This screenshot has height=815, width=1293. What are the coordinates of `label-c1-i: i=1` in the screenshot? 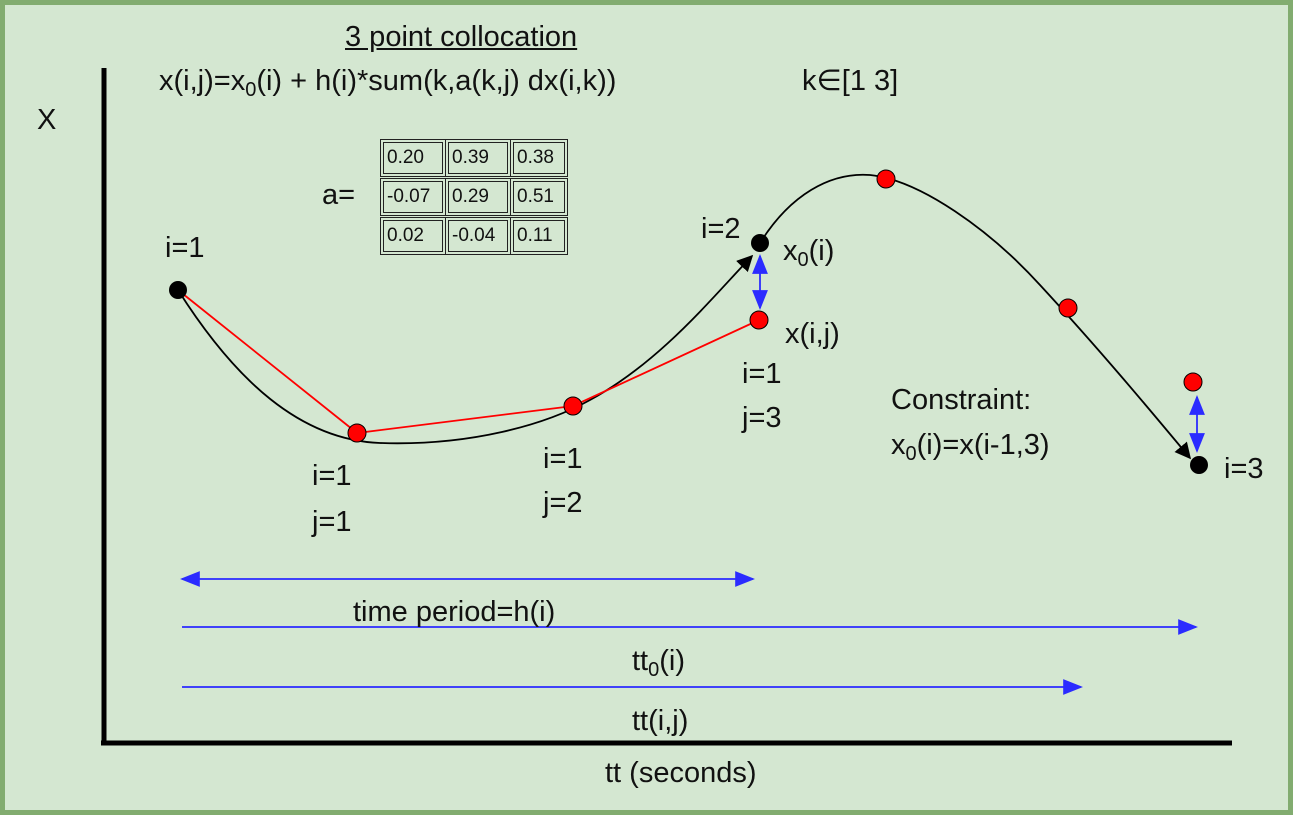 It's located at (332, 476).